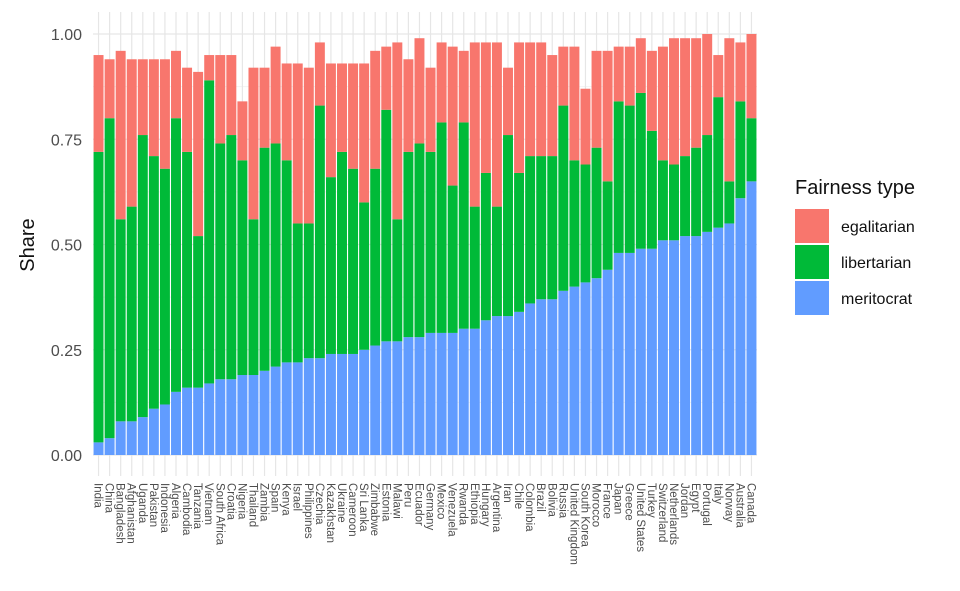  Describe the element at coordinates (662, 512) in the screenshot. I see `x-tick-label: Switzerland` at that location.